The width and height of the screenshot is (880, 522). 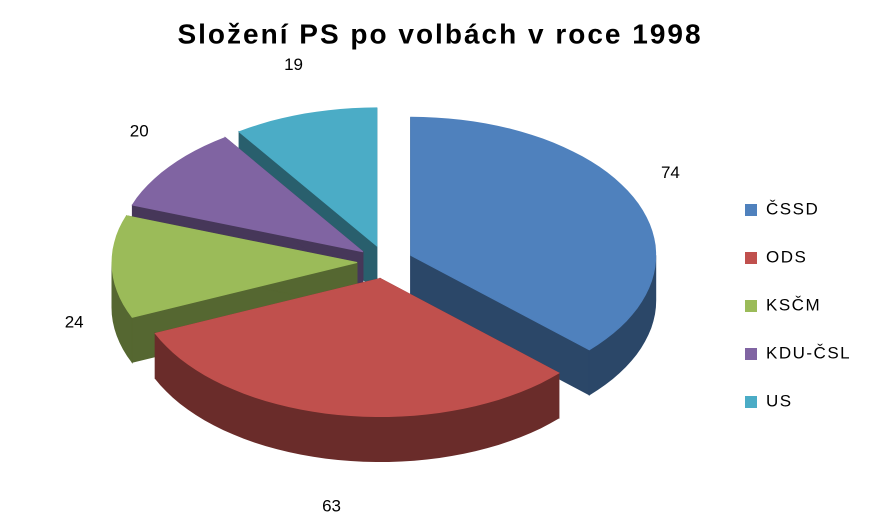 I want to click on legend-label: ČSSD, so click(x=792, y=208).